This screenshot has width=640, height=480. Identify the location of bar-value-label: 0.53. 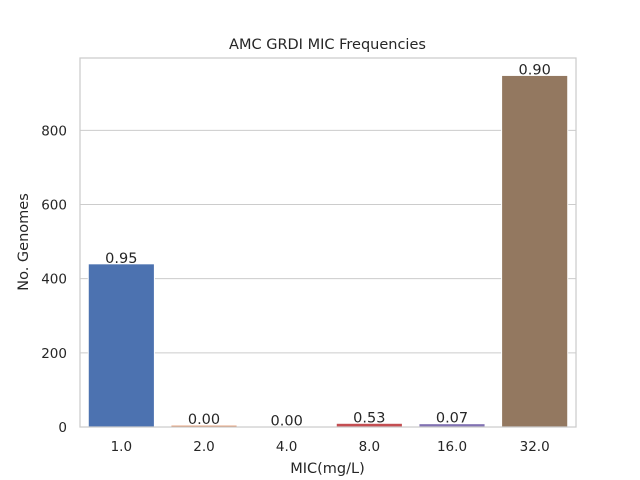
(369, 418).